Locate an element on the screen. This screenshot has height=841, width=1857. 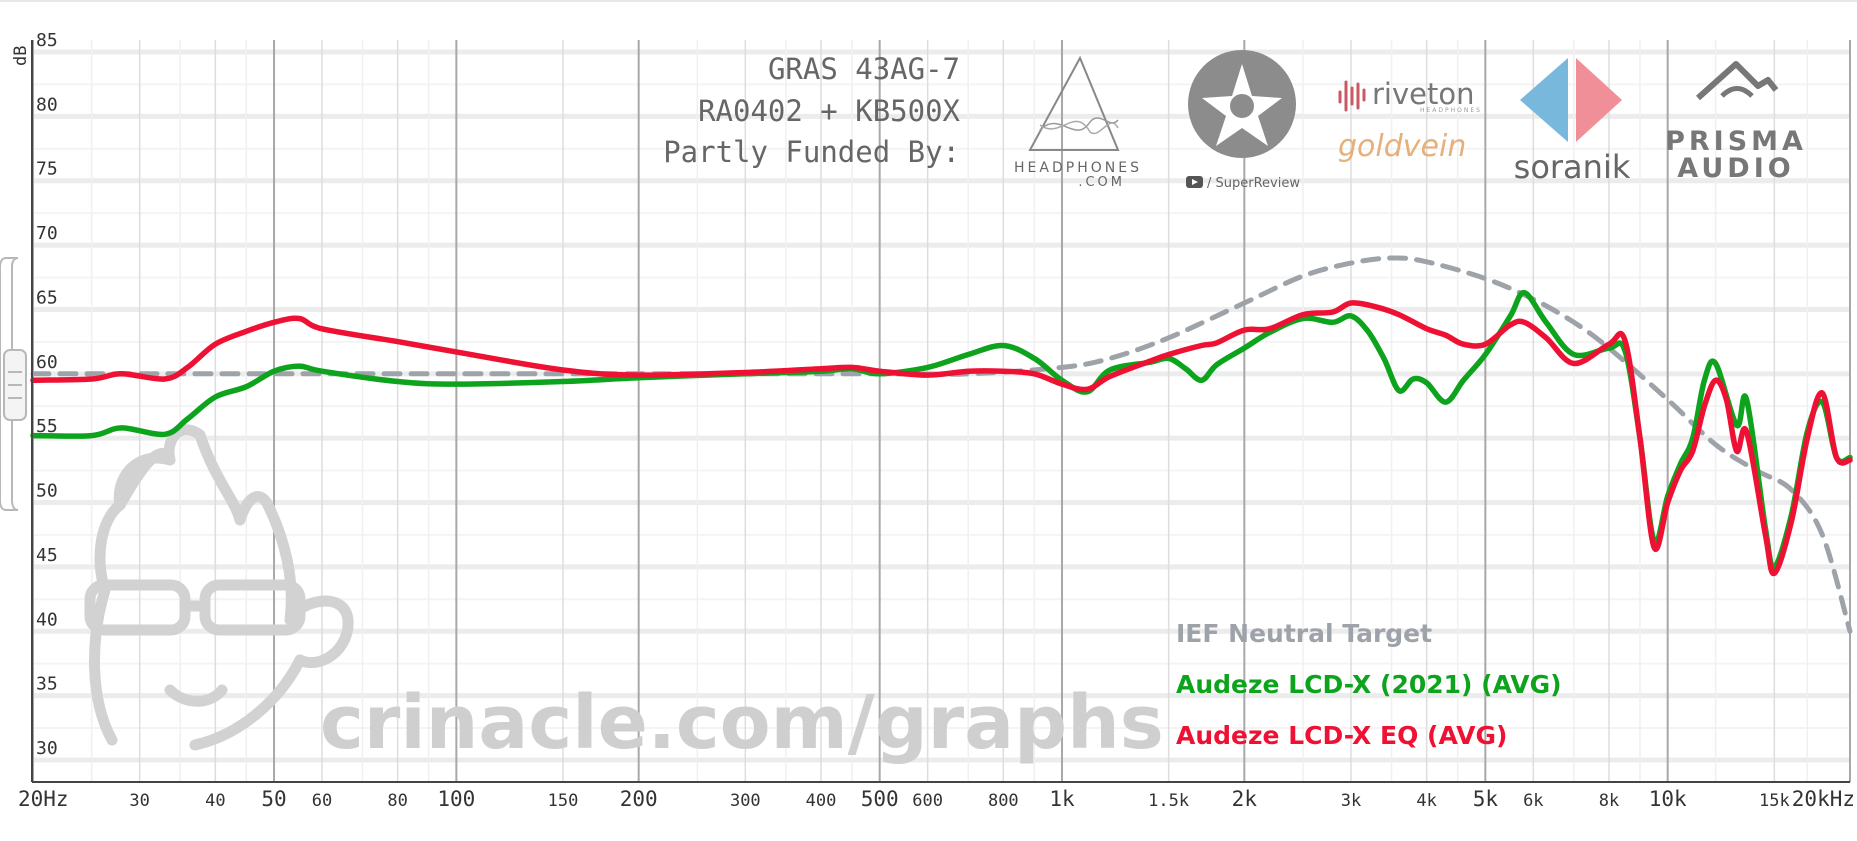
header-line-rig: GRAS 43AG-7 is located at coordinates (864, 69).